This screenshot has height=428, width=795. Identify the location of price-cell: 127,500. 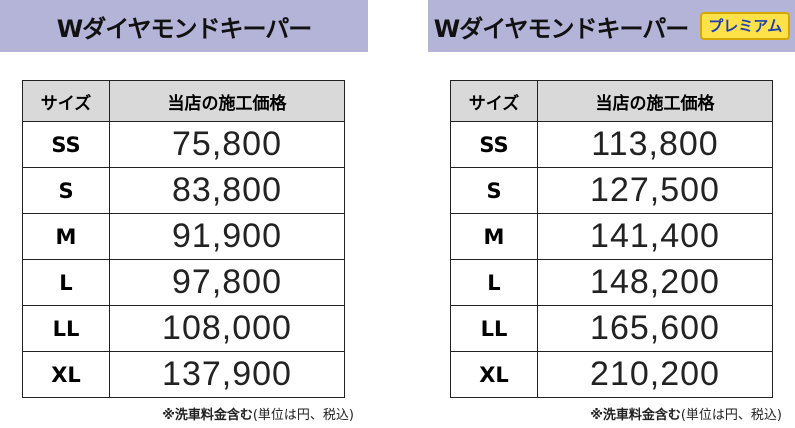
(655, 190).